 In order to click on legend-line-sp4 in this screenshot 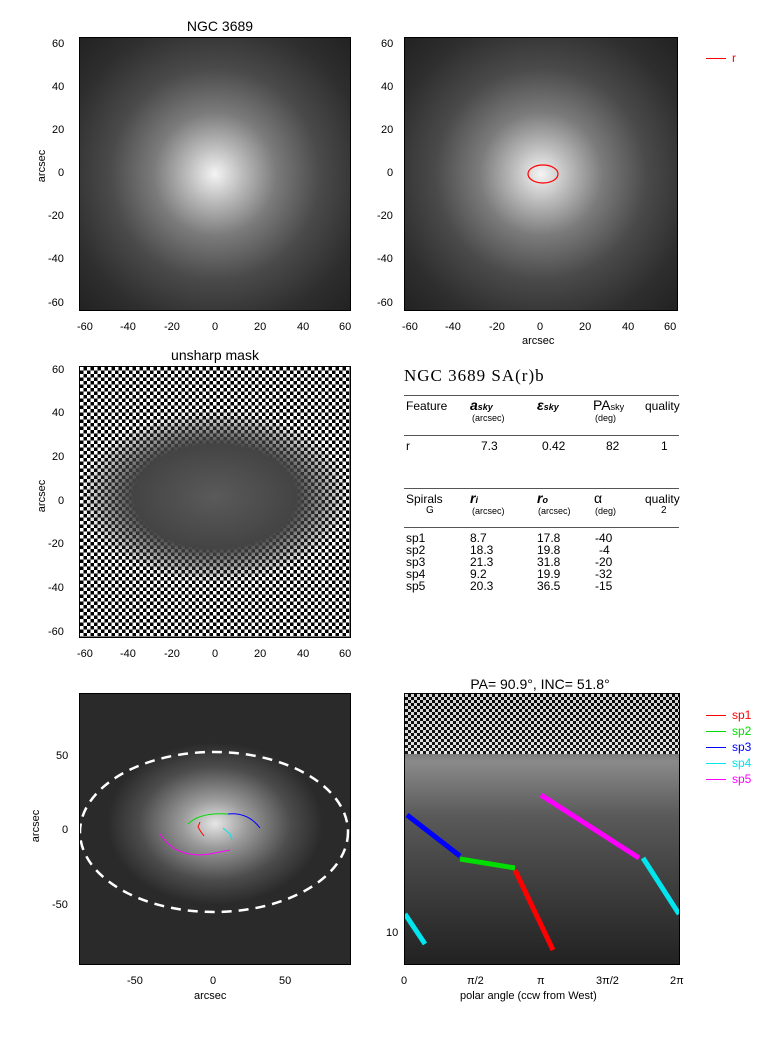, I will do `click(716, 763)`.